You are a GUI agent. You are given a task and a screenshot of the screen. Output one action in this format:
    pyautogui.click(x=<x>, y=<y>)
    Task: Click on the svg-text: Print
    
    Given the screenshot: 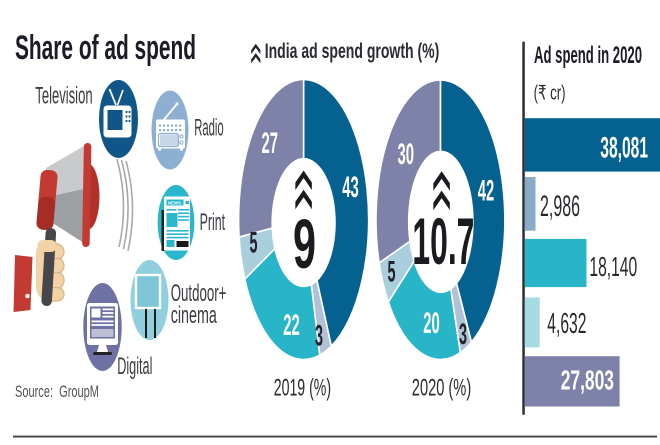 What is the action you would take?
    pyautogui.click(x=213, y=222)
    